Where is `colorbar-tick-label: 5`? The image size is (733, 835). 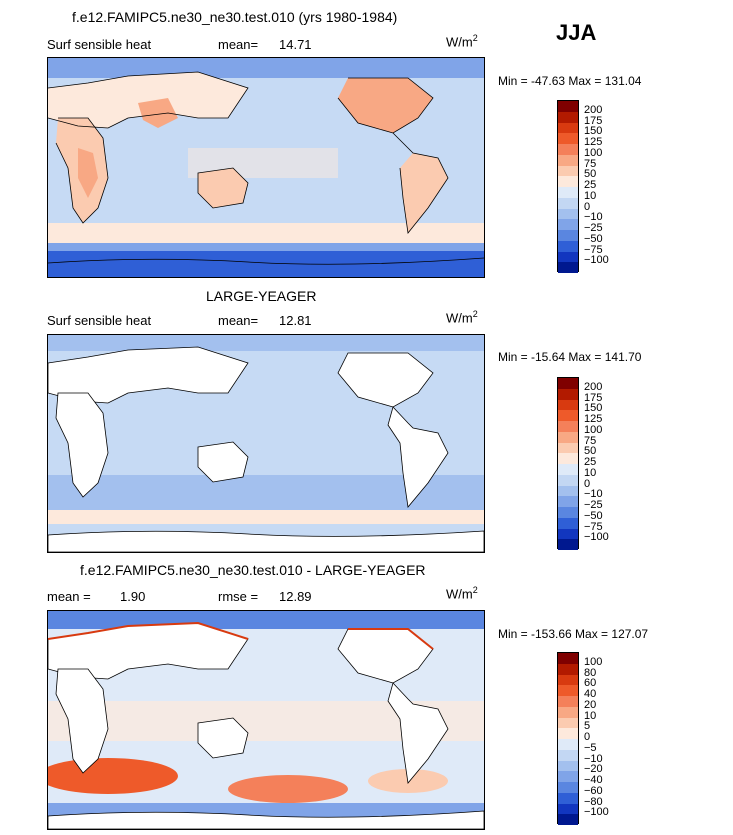
colorbar-tick-label: 5 is located at coordinates (587, 726).